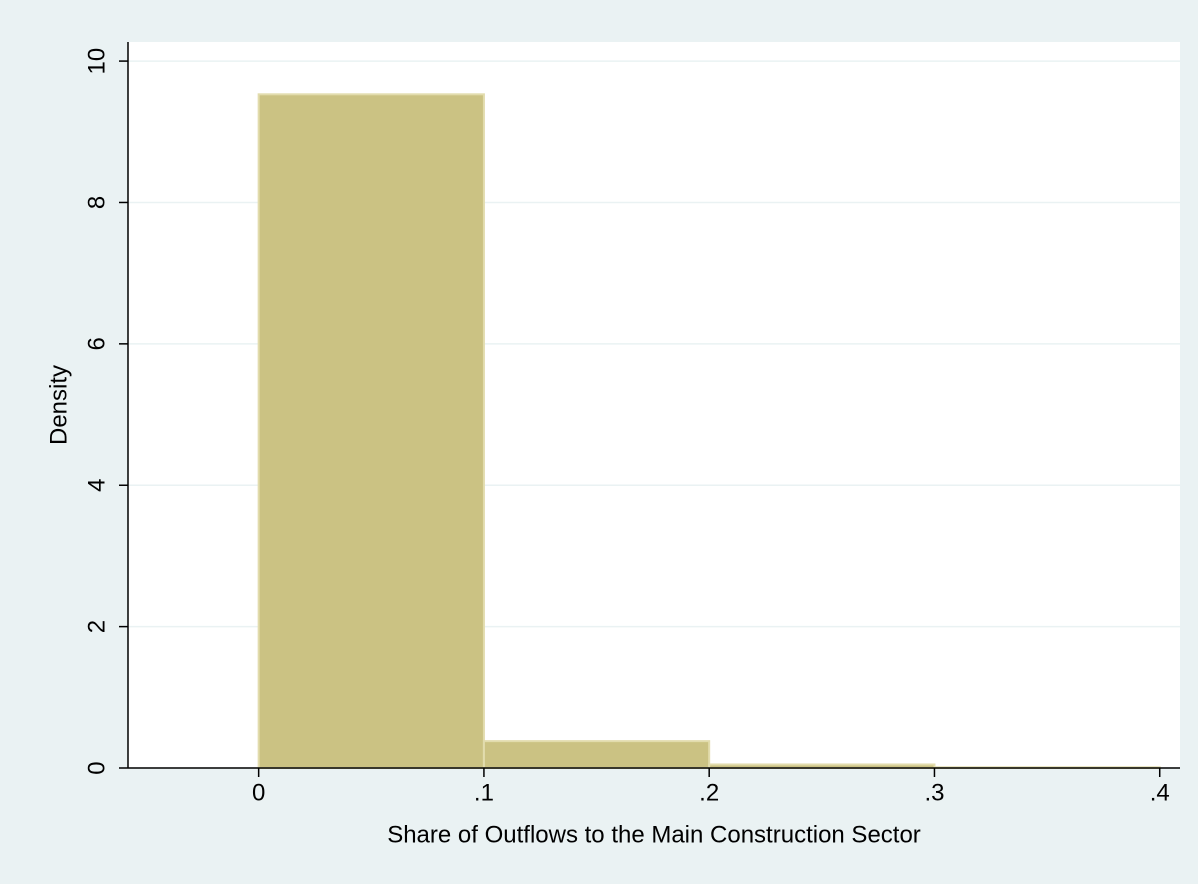  What do you see at coordinates (258, 792) in the screenshot?
I see `x-tick-label: 0` at bounding box center [258, 792].